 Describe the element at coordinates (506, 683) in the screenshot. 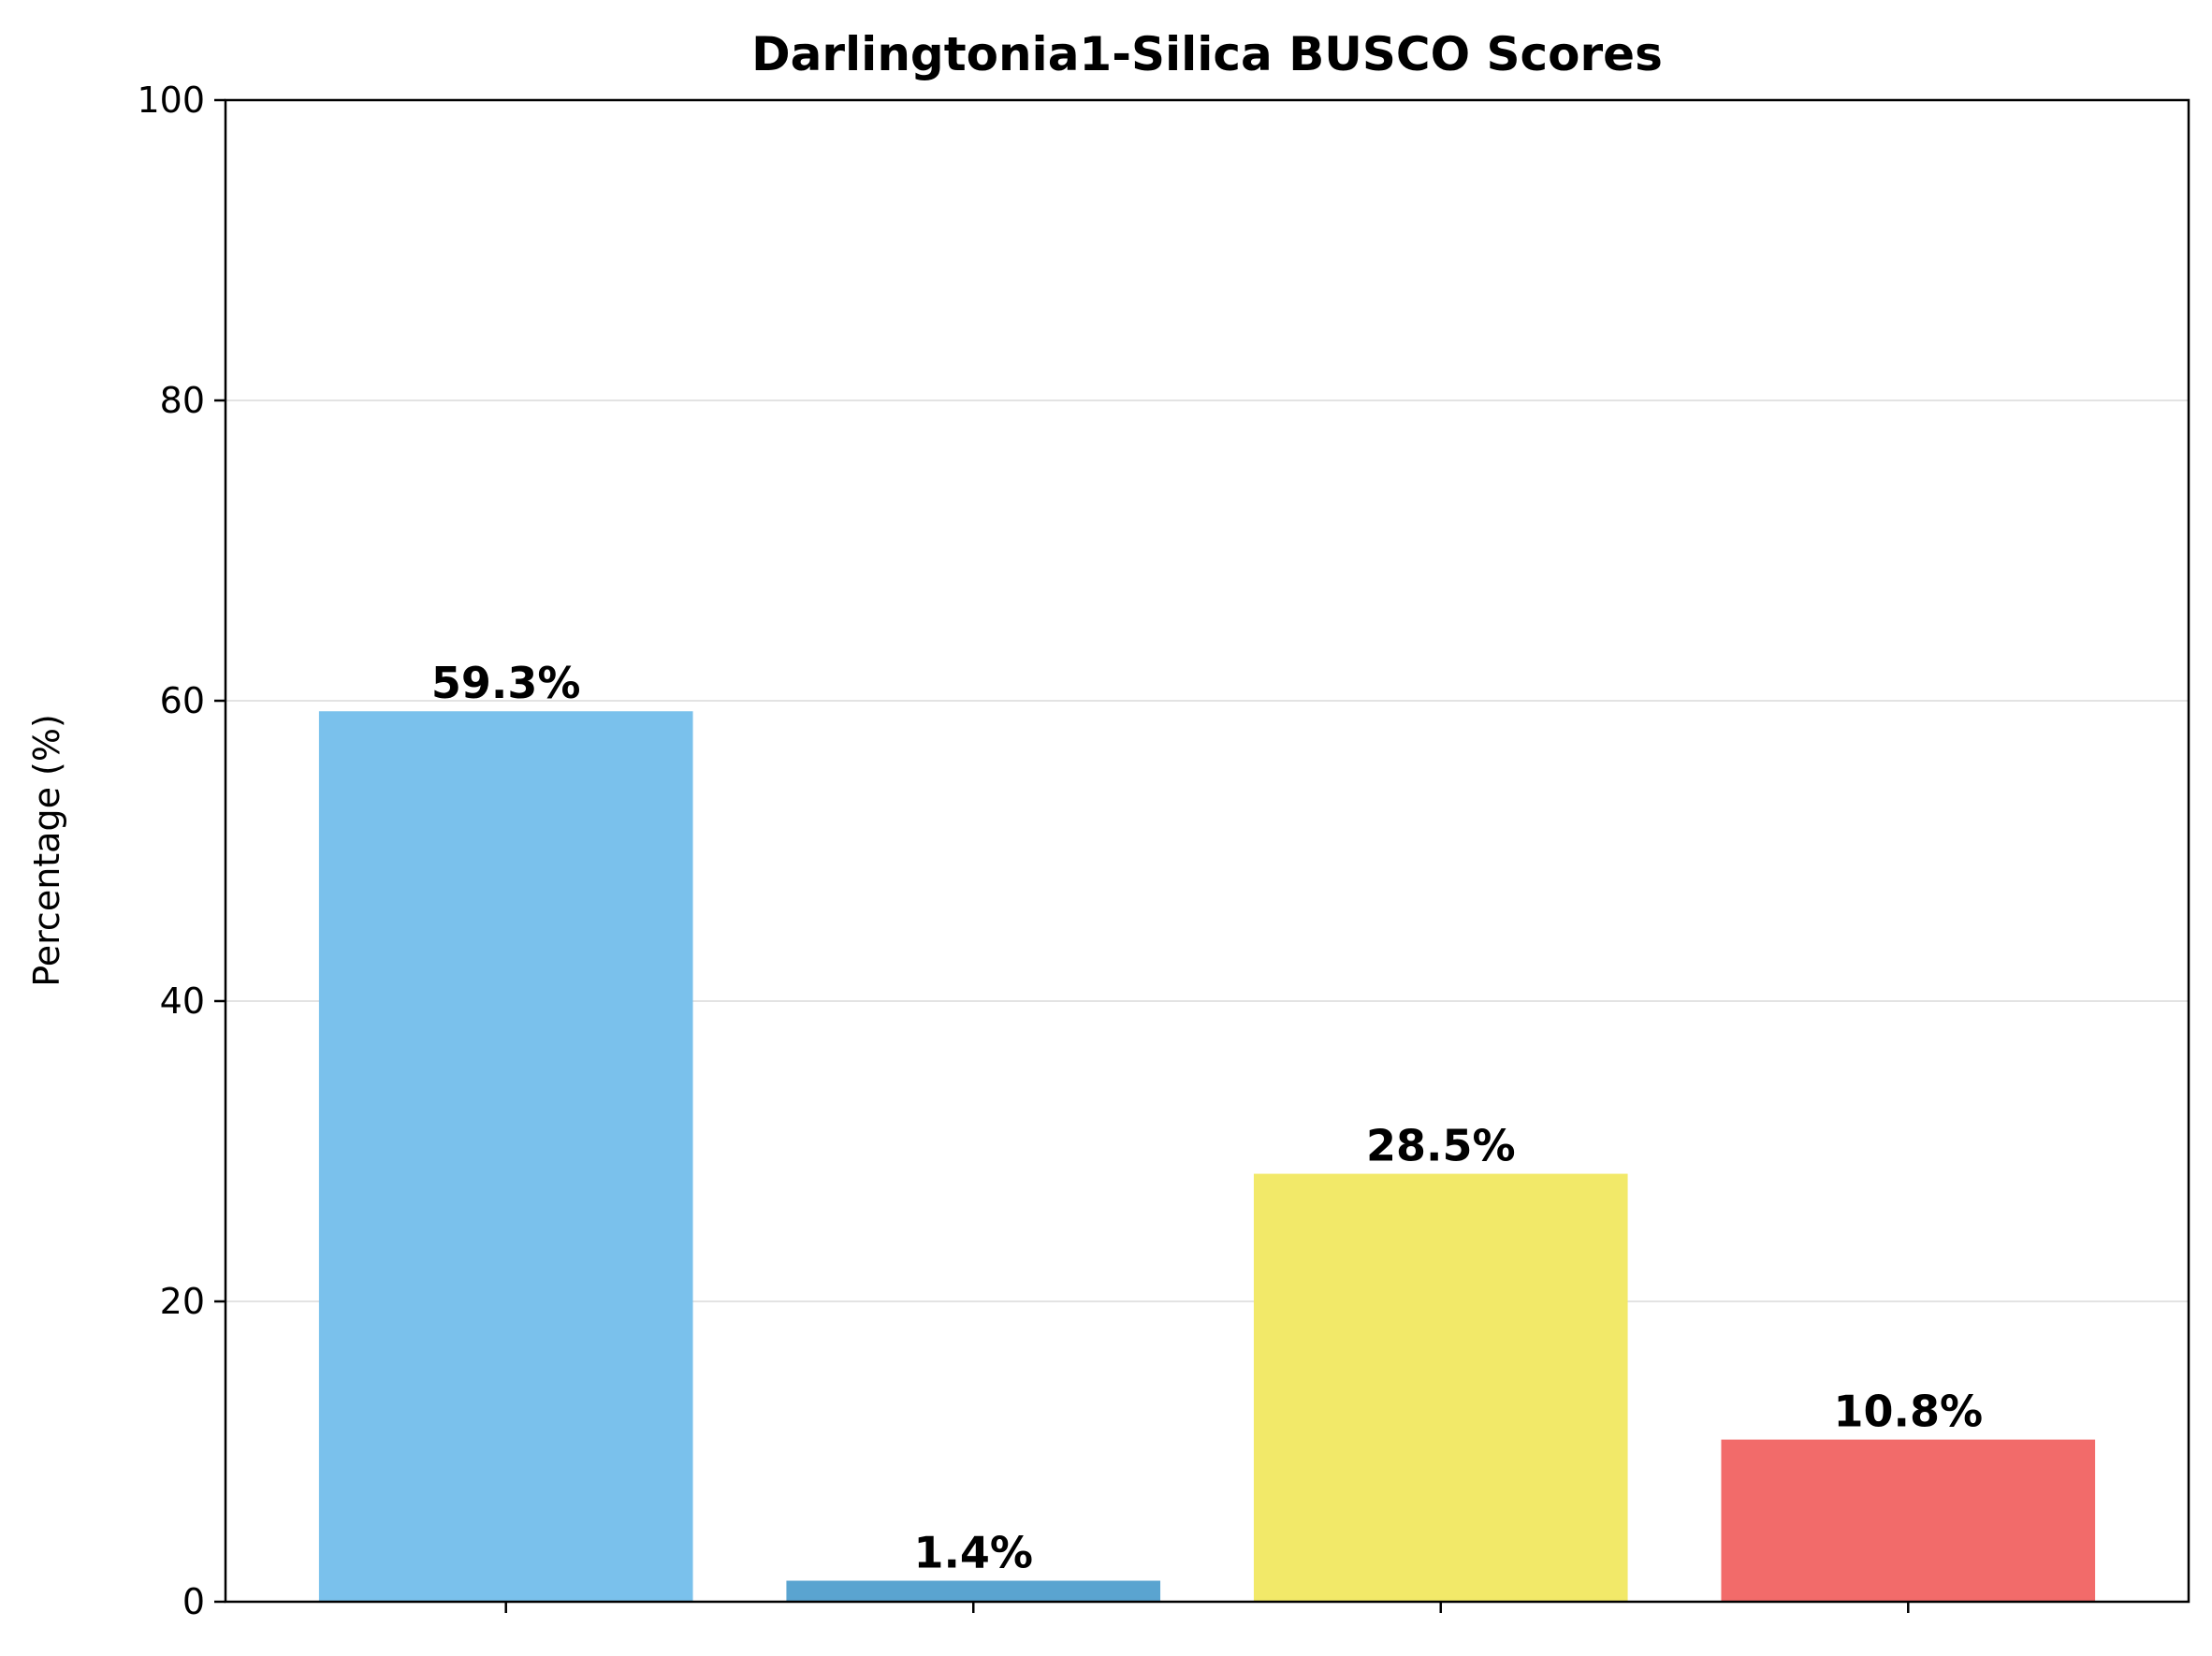

I see `bar-value-label: 59.3%` at that location.